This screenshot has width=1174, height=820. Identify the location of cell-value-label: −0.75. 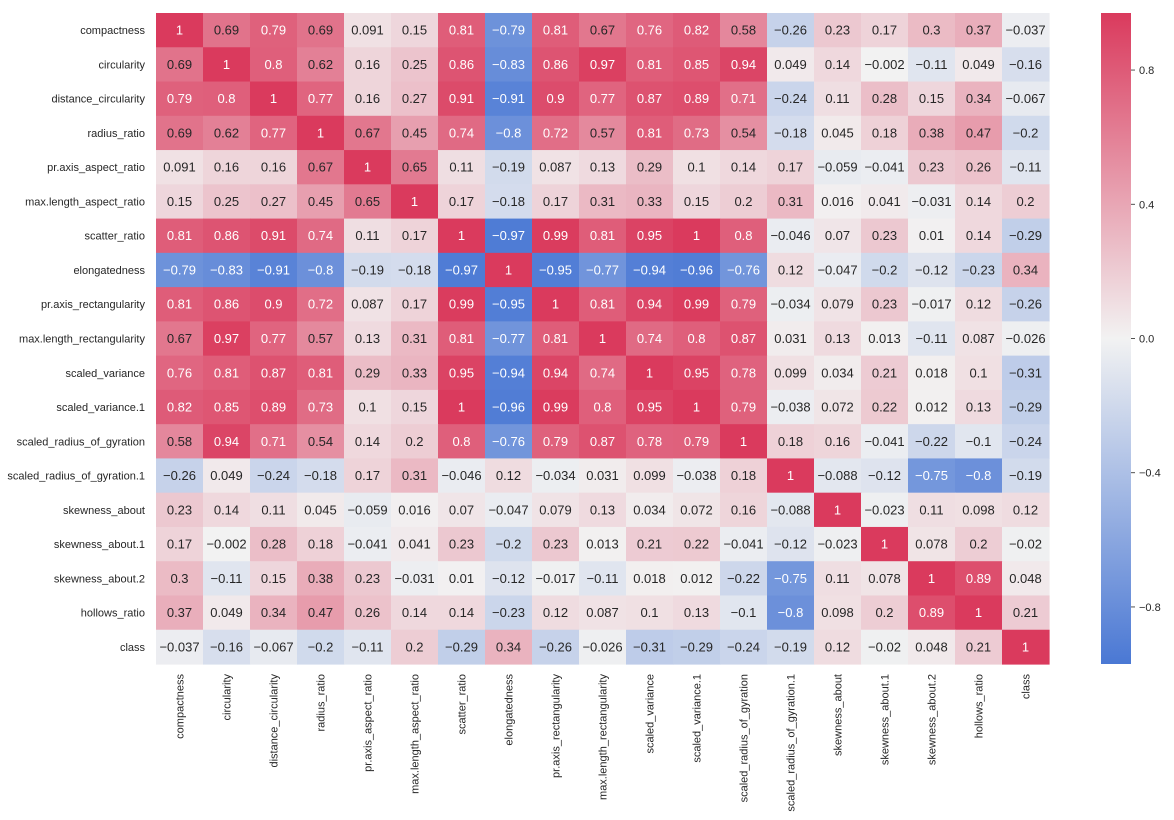
(790, 578).